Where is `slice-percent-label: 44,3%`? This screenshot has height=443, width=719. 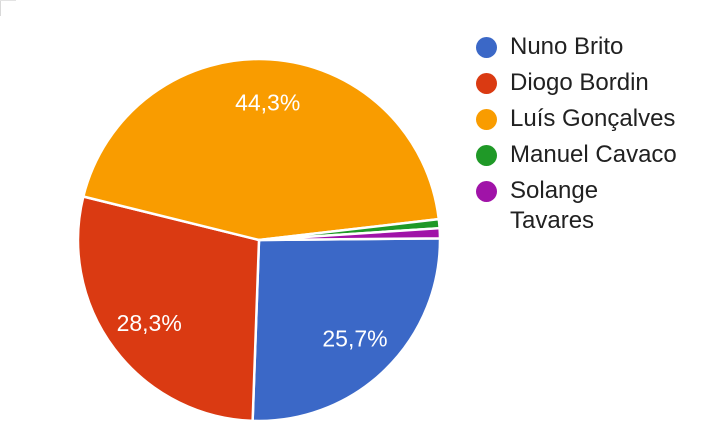 slice-percent-label: 44,3% is located at coordinates (267, 103).